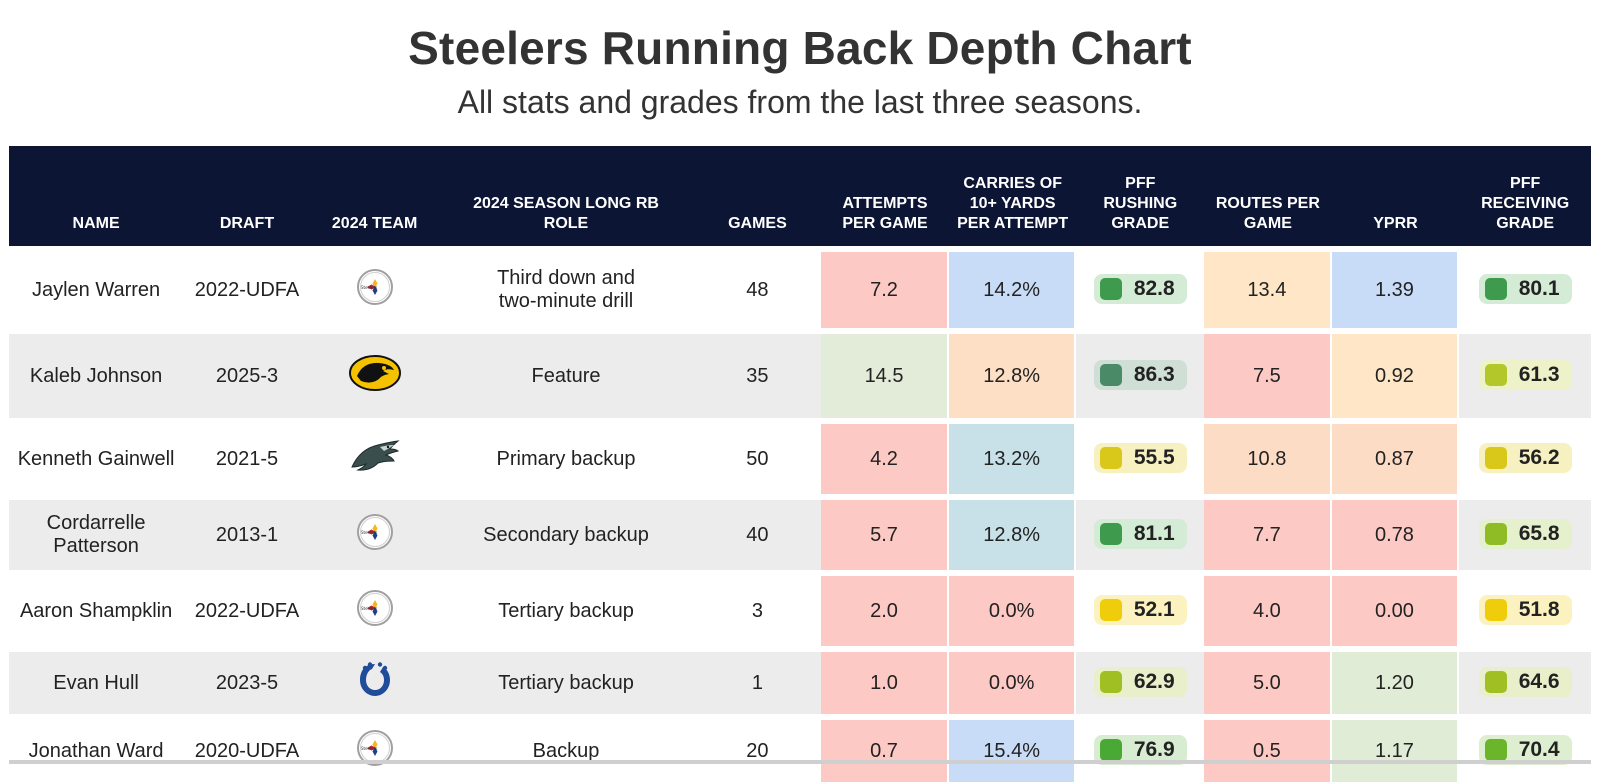 Image resolution: width=1600 pixels, height=782 pixels. Describe the element at coordinates (1268, 459) in the screenshot. I see `routes-per-game-cell: 10.8` at that location.